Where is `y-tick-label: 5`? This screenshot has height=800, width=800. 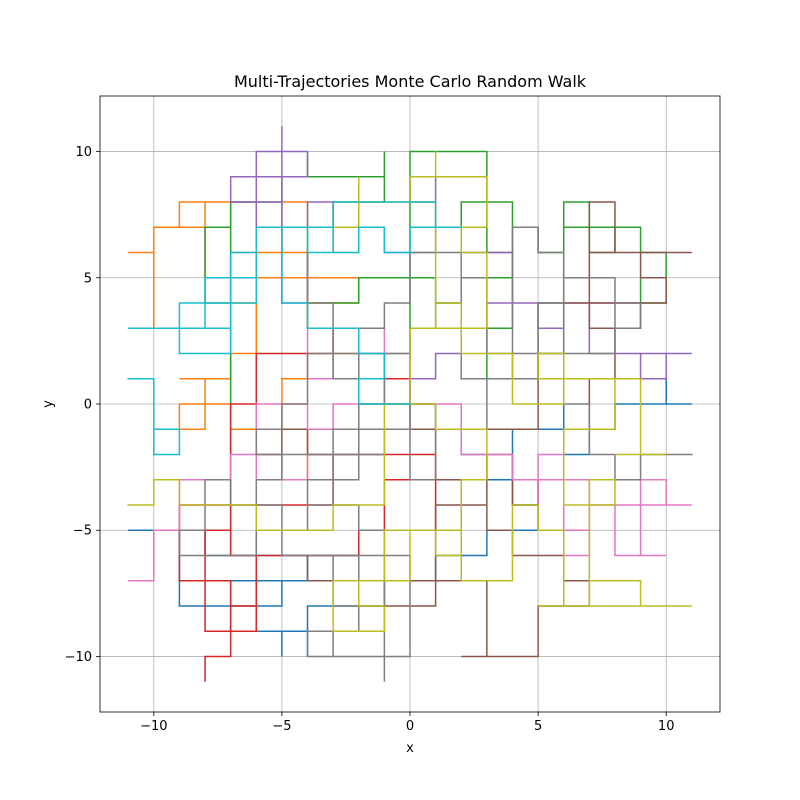 y-tick-label: 5 is located at coordinates (88, 278).